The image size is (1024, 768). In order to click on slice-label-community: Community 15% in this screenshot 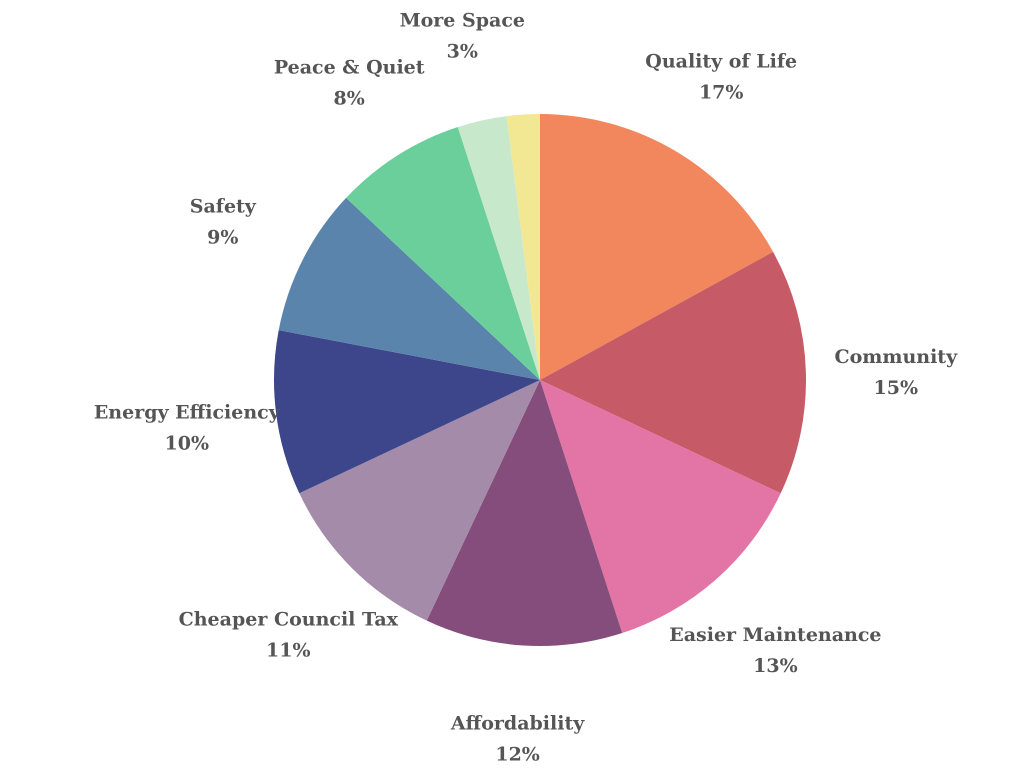, I will do `click(896, 372)`.